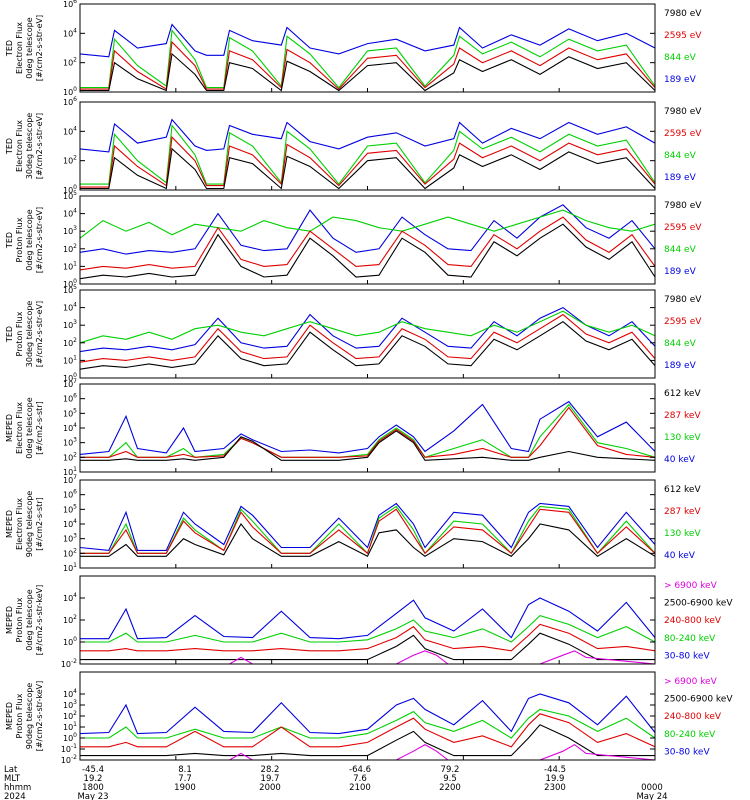  Describe the element at coordinates (29, 427) in the screenshot. I see `panel-4-ylabel-2: 0deg telescope` at that location.